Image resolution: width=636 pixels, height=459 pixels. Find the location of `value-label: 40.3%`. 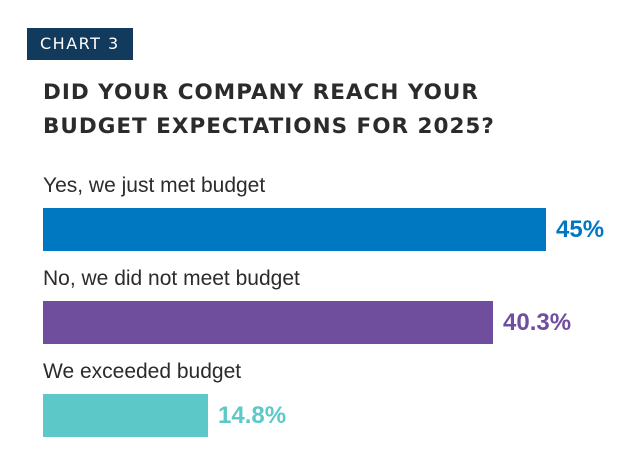

value-label: 40.3% is located at coordinates (537, 322).